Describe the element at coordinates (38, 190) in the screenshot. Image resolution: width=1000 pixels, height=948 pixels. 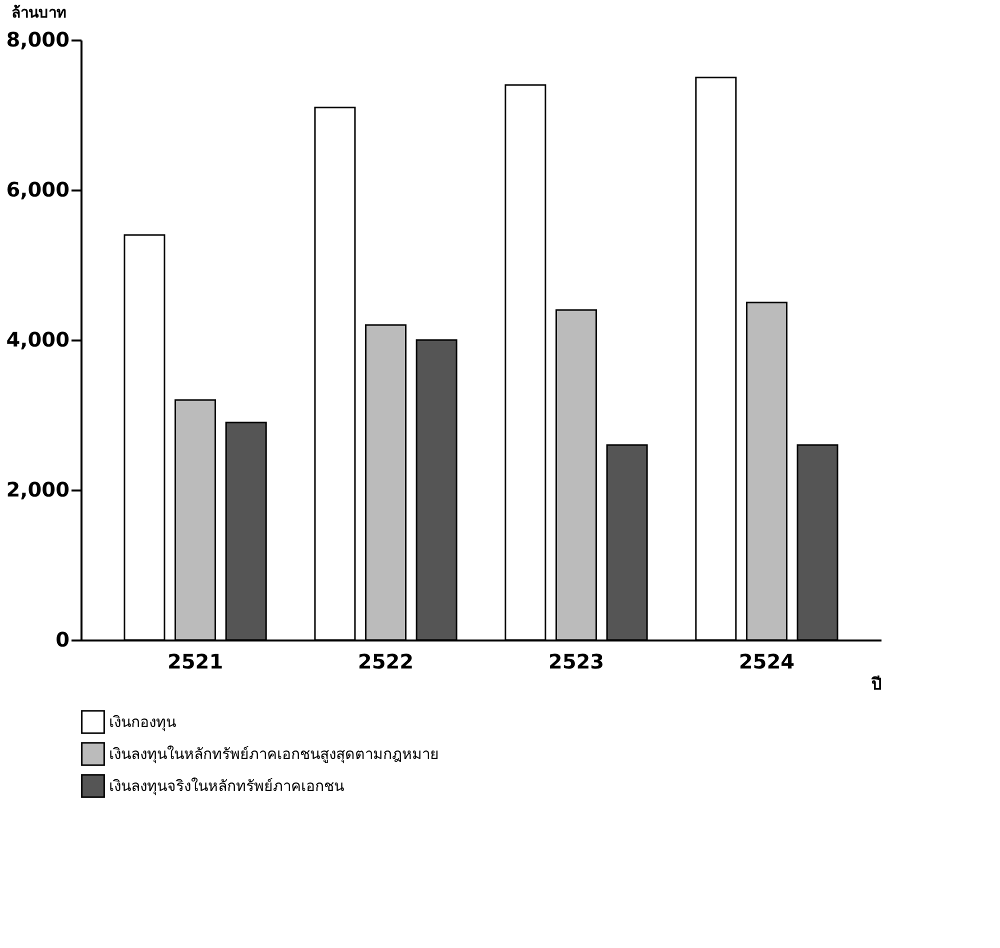
I see `y-tick-label: 6,000` at that location.